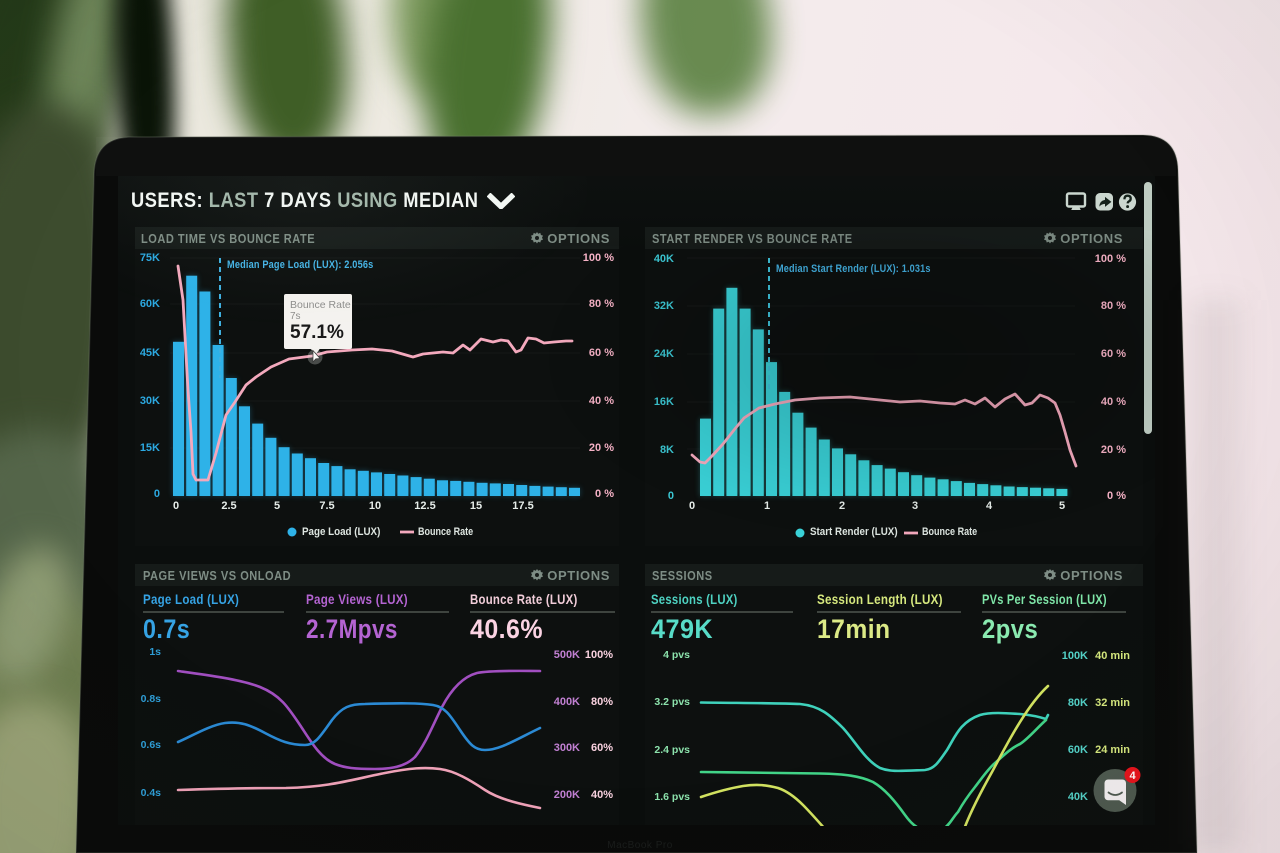 Image resolution: width=1280 pixels, height=853 pixels. Describe the element at coordinates (1132, 776) in the screenshot. I see `svg-text: 4` at that location.